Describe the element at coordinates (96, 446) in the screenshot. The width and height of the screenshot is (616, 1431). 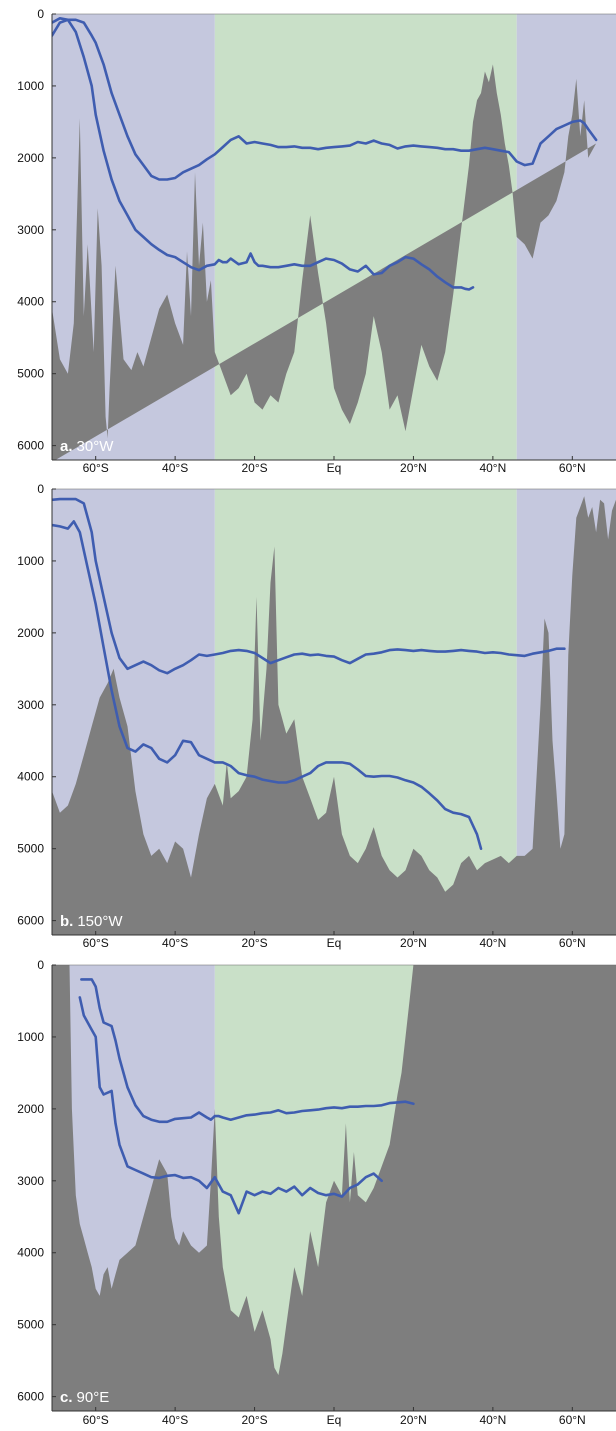
I see `panel-longitude: 30°W` at that location.